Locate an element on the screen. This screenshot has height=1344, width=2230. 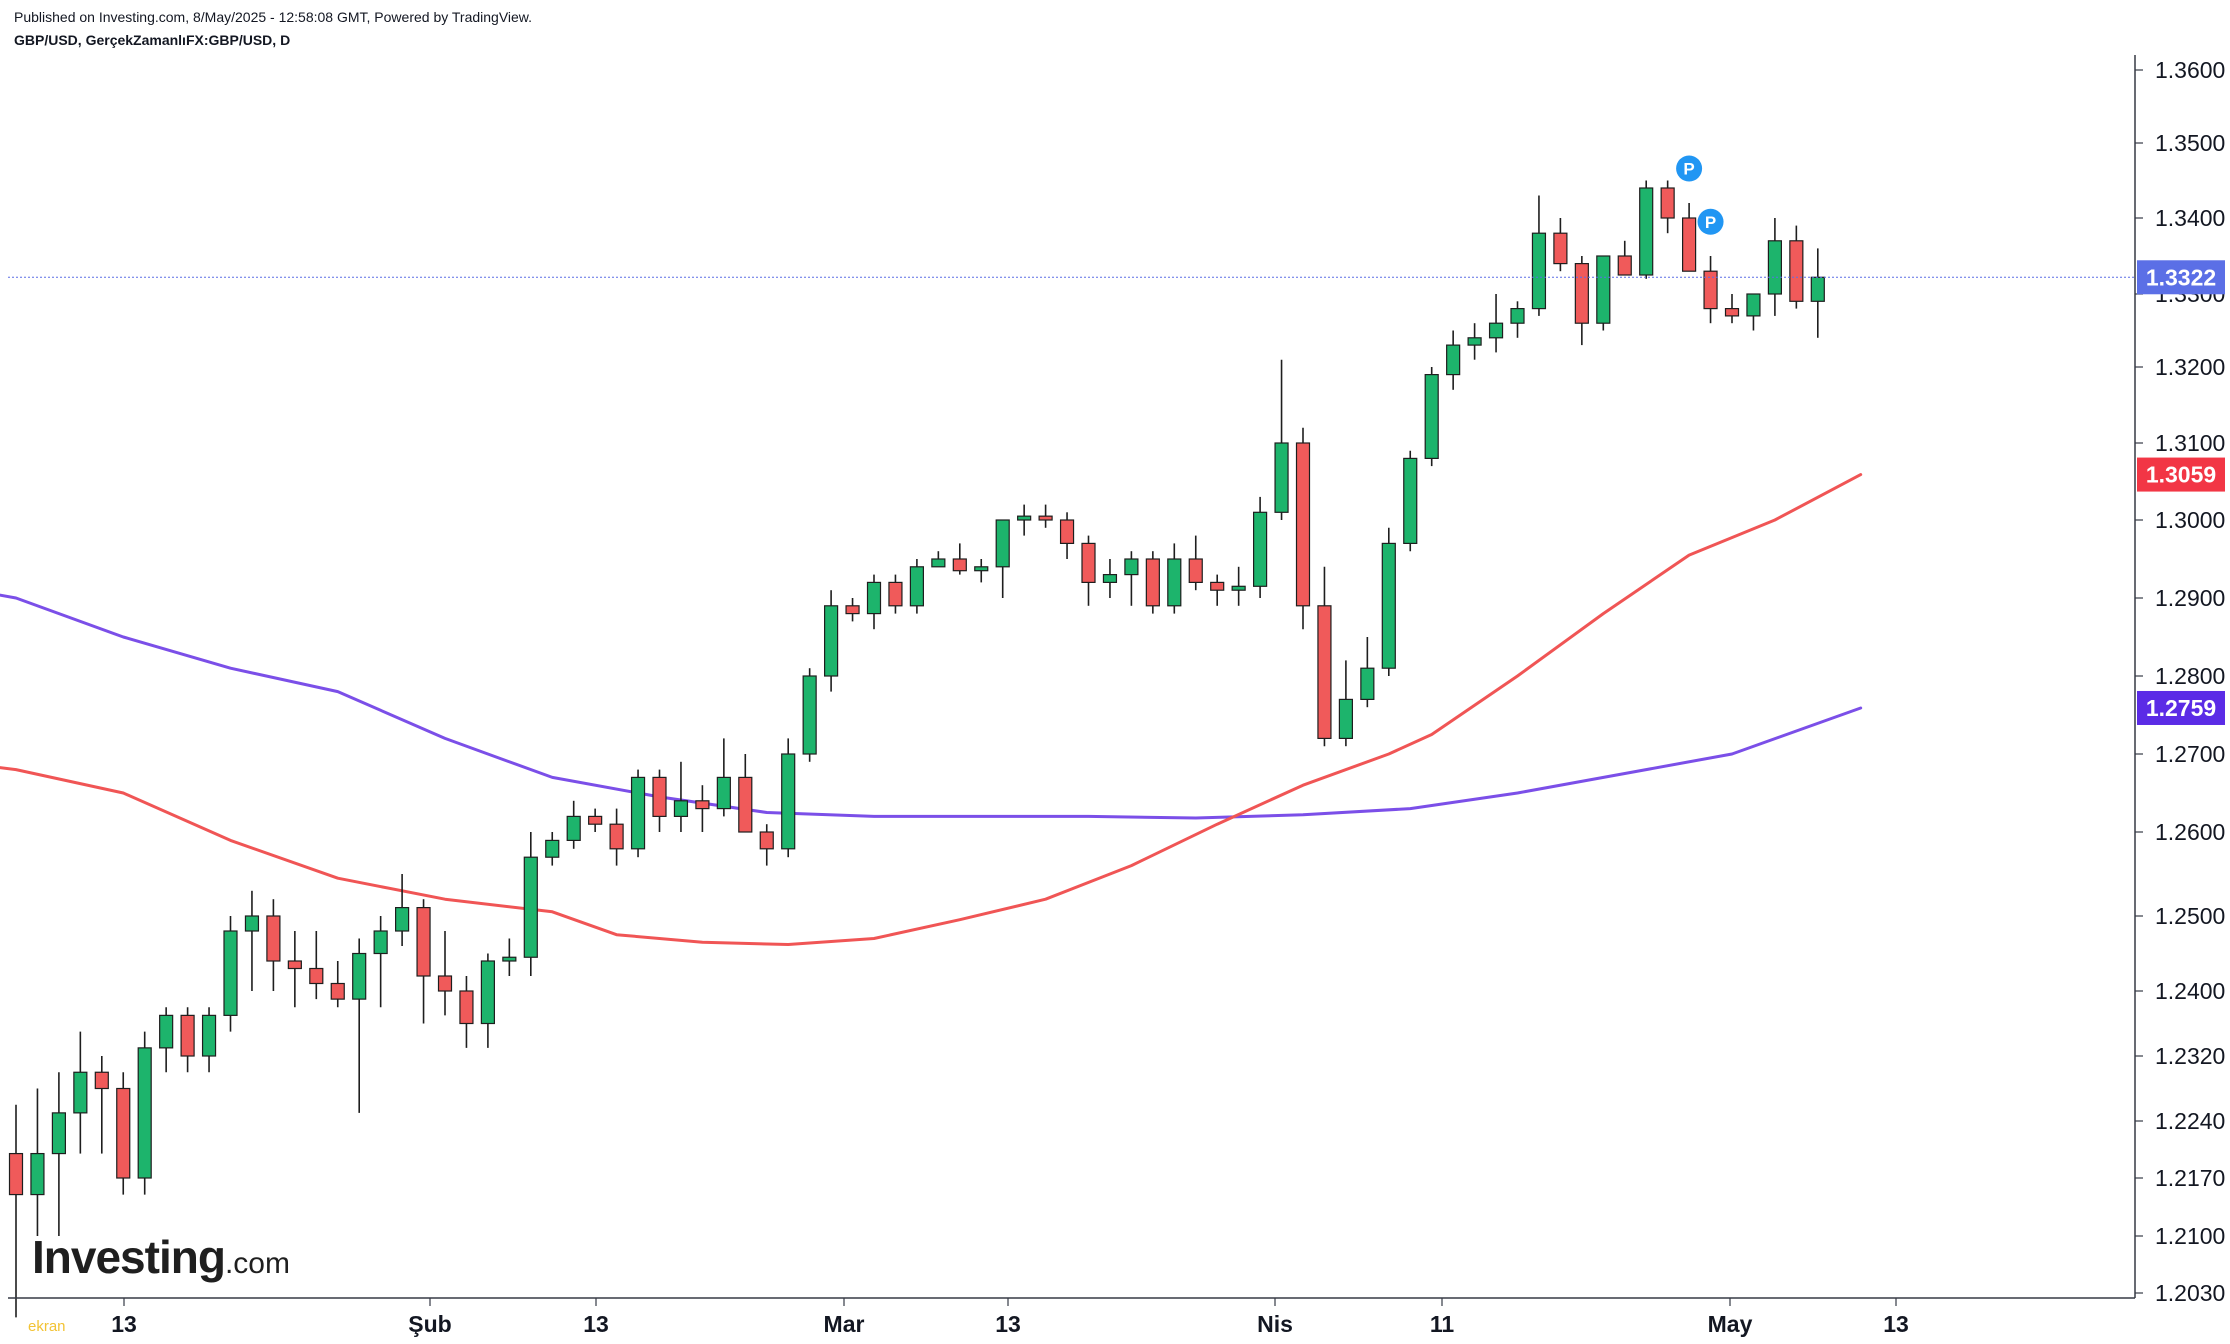
y-tick-label: 1.2030 is located at coordinates (2190, 1293).